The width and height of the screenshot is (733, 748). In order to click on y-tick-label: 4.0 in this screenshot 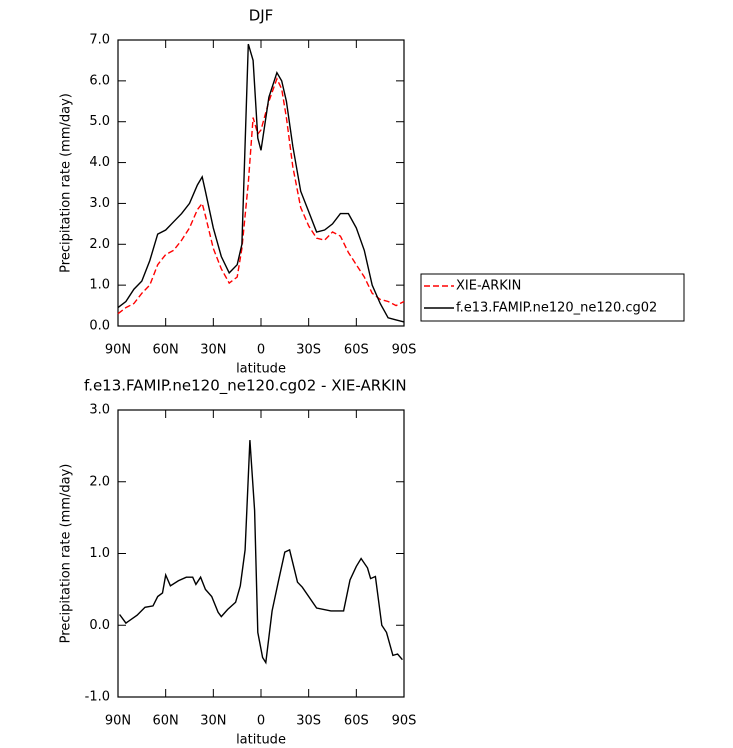, I will do `click(99, 162)`.